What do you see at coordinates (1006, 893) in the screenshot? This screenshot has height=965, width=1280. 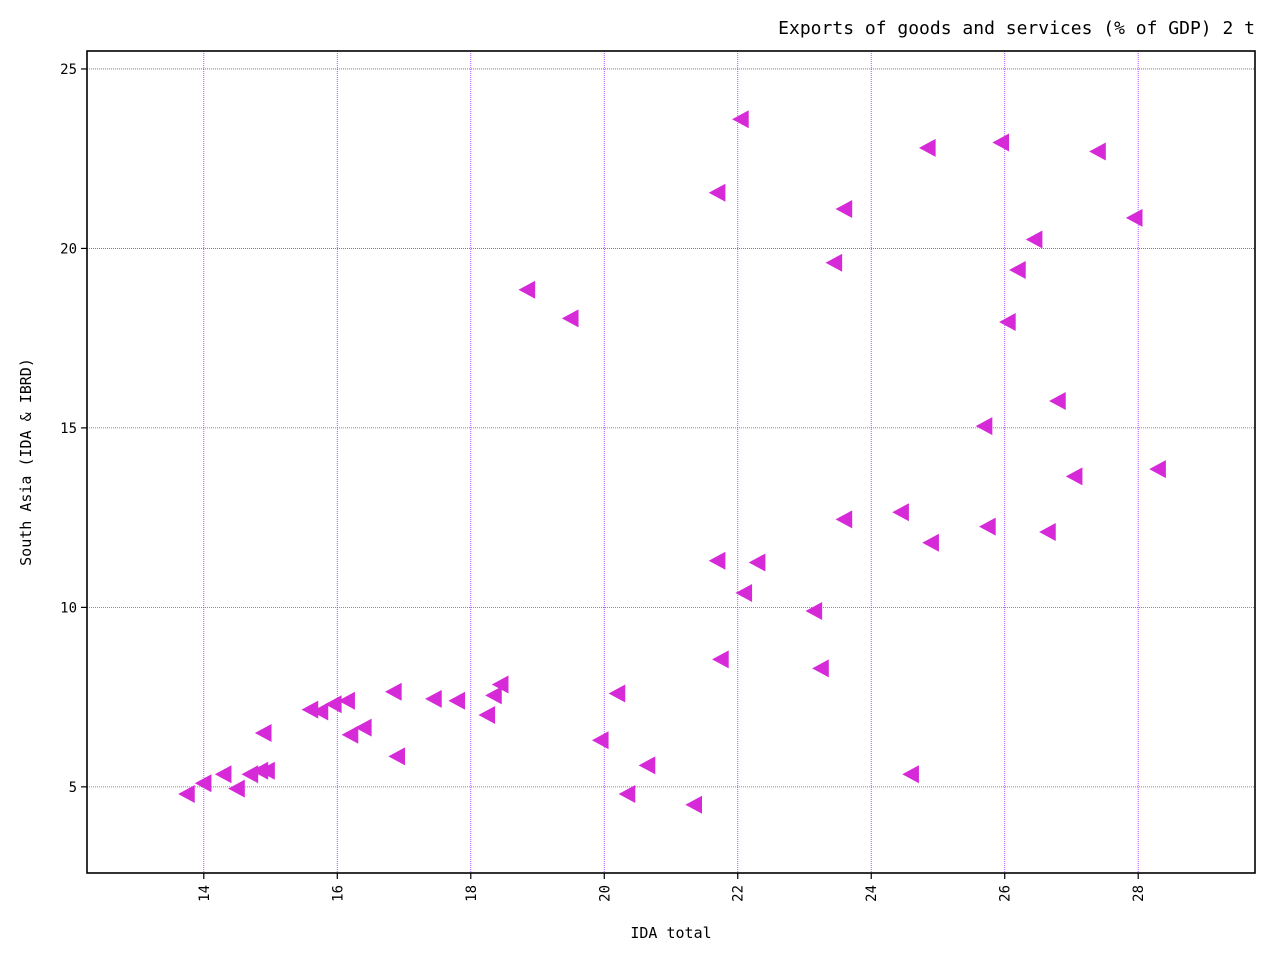 I see `x-tick-label: 26` at bounding box center [1006, 893].